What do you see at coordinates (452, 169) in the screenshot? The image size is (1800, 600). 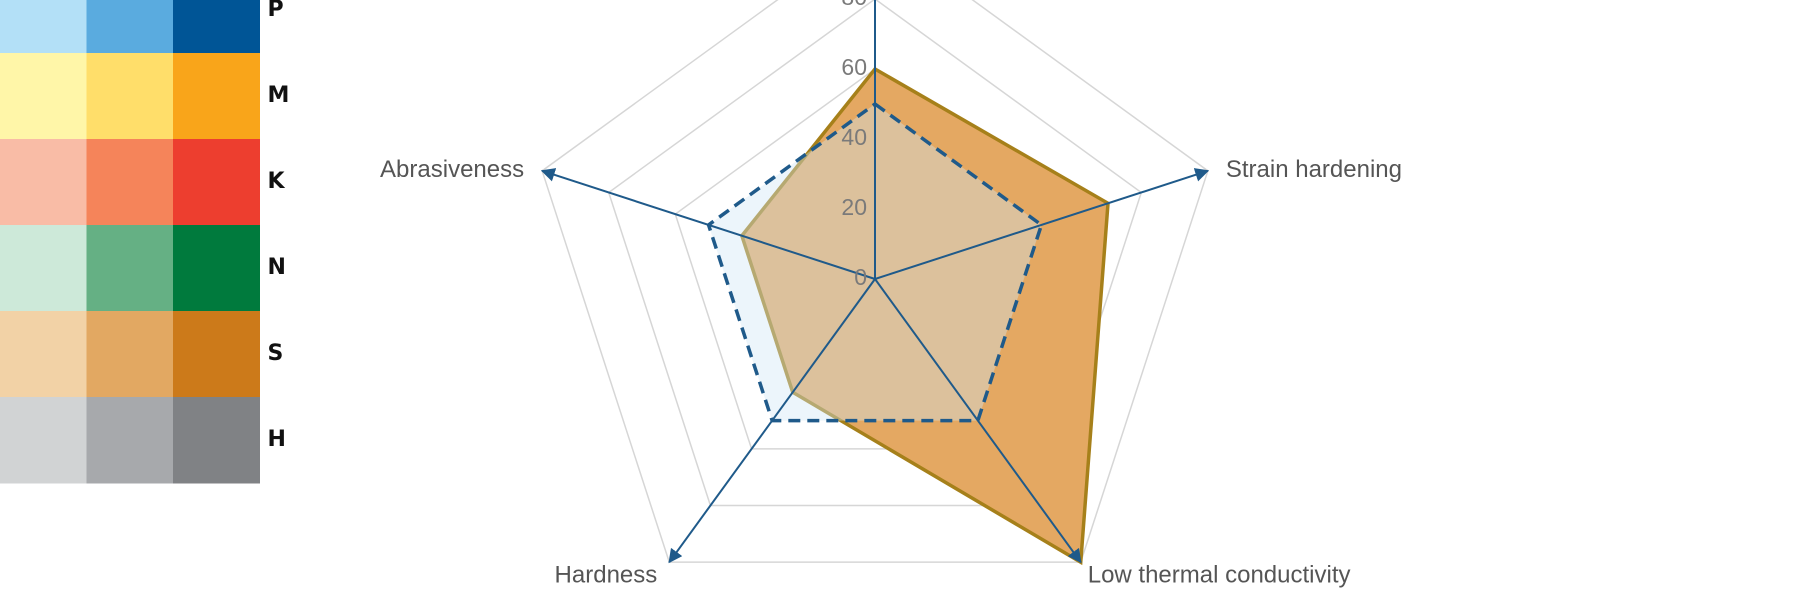 I see `axis-label: Abrasiveness` at bounding box center [452, 169].